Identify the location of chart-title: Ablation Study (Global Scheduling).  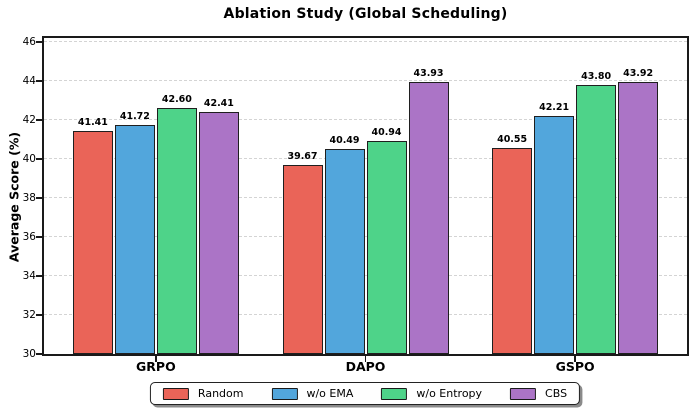
(365, 14).